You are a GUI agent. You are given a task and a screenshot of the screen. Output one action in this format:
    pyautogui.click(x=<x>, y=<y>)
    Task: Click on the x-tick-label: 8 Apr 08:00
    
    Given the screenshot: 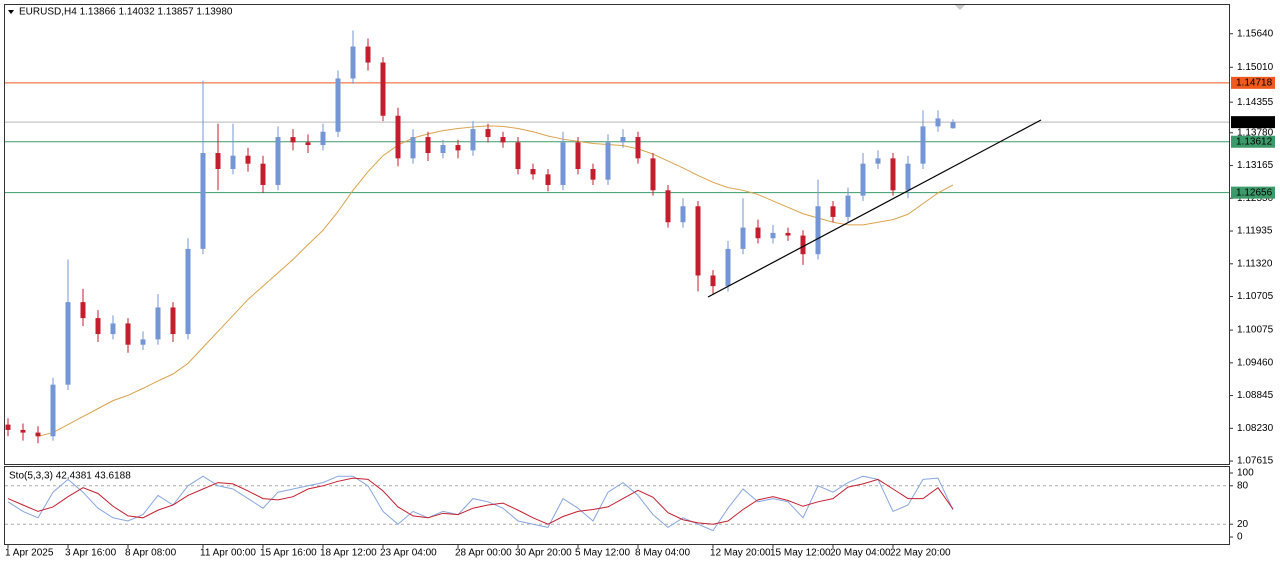 What is the action you would take?
    pyautogui.click(x=151, y=553)
    